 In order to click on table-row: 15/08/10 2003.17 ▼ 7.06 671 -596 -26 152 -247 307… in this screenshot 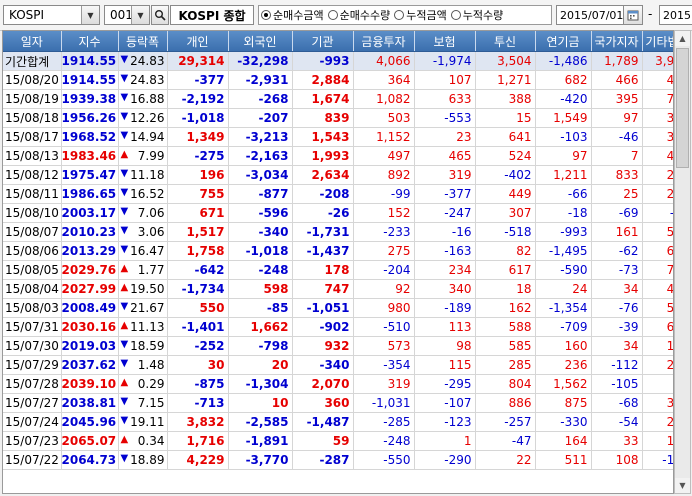, I will do `click(338, 213)`.